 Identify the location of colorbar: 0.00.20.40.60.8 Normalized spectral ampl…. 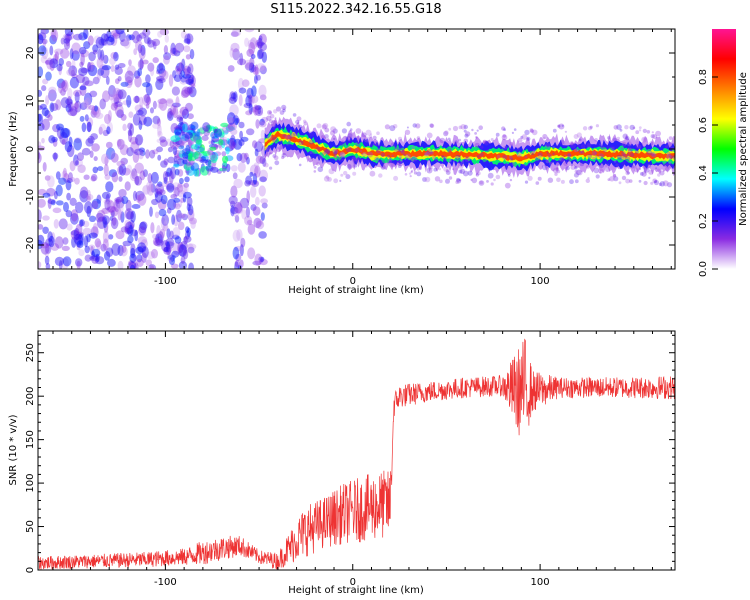
(723, 153).